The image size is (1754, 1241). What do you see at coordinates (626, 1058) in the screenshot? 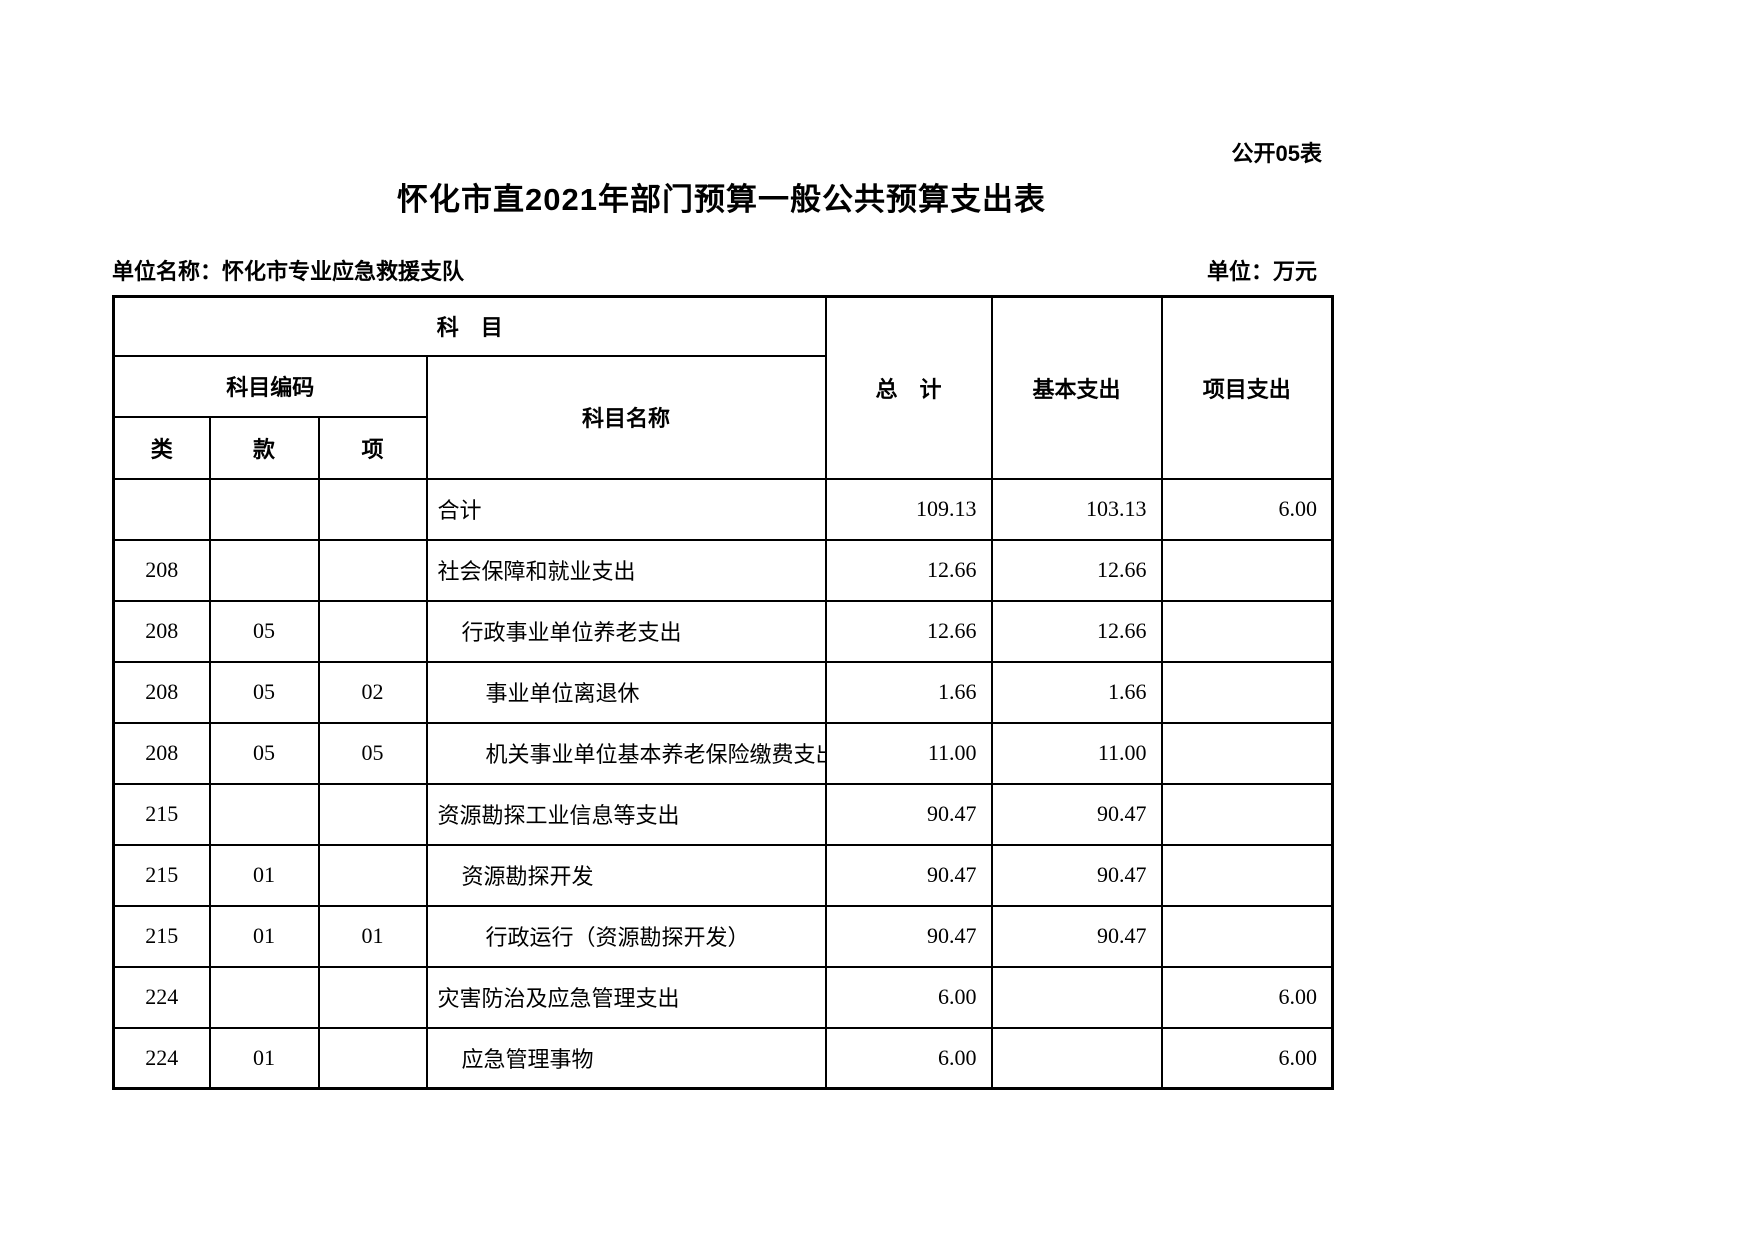
I see `subject-name-cell: 应急管理事物` at bounding box center [626, 1058].